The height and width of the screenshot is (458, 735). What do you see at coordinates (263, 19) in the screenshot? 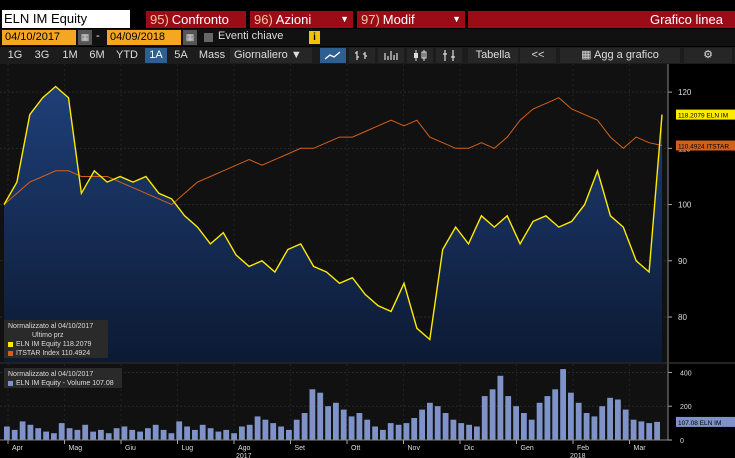
I see `actions-number: 96)` at bounding box center [263, 19].